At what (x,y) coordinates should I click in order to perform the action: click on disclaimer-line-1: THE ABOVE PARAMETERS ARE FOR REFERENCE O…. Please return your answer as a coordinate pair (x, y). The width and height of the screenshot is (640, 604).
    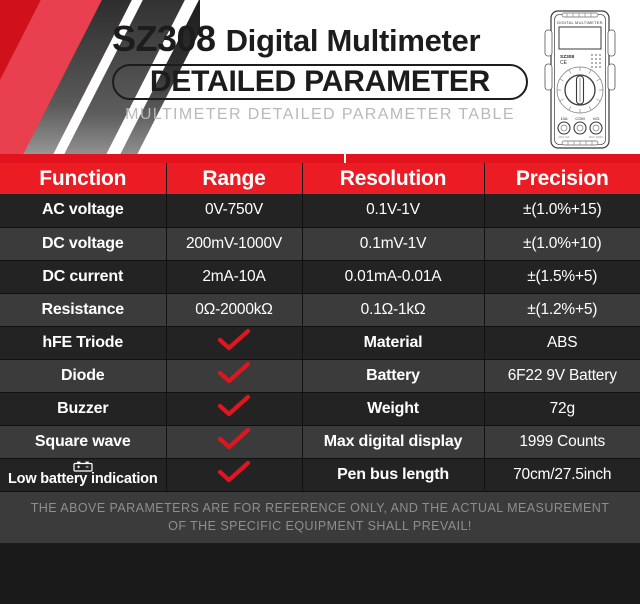
    Looking at the image, I should click on (320, 507).